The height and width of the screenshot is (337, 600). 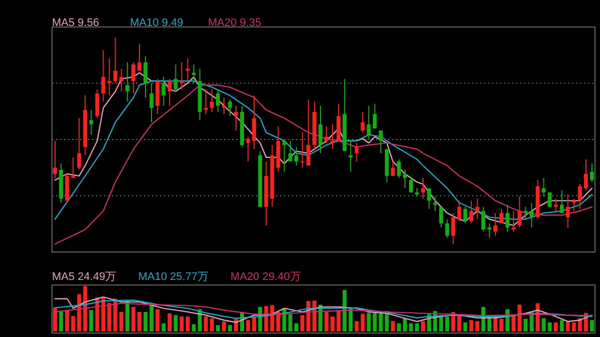 I want to click on text: MA5 9.56, so click(x=76, y=23).